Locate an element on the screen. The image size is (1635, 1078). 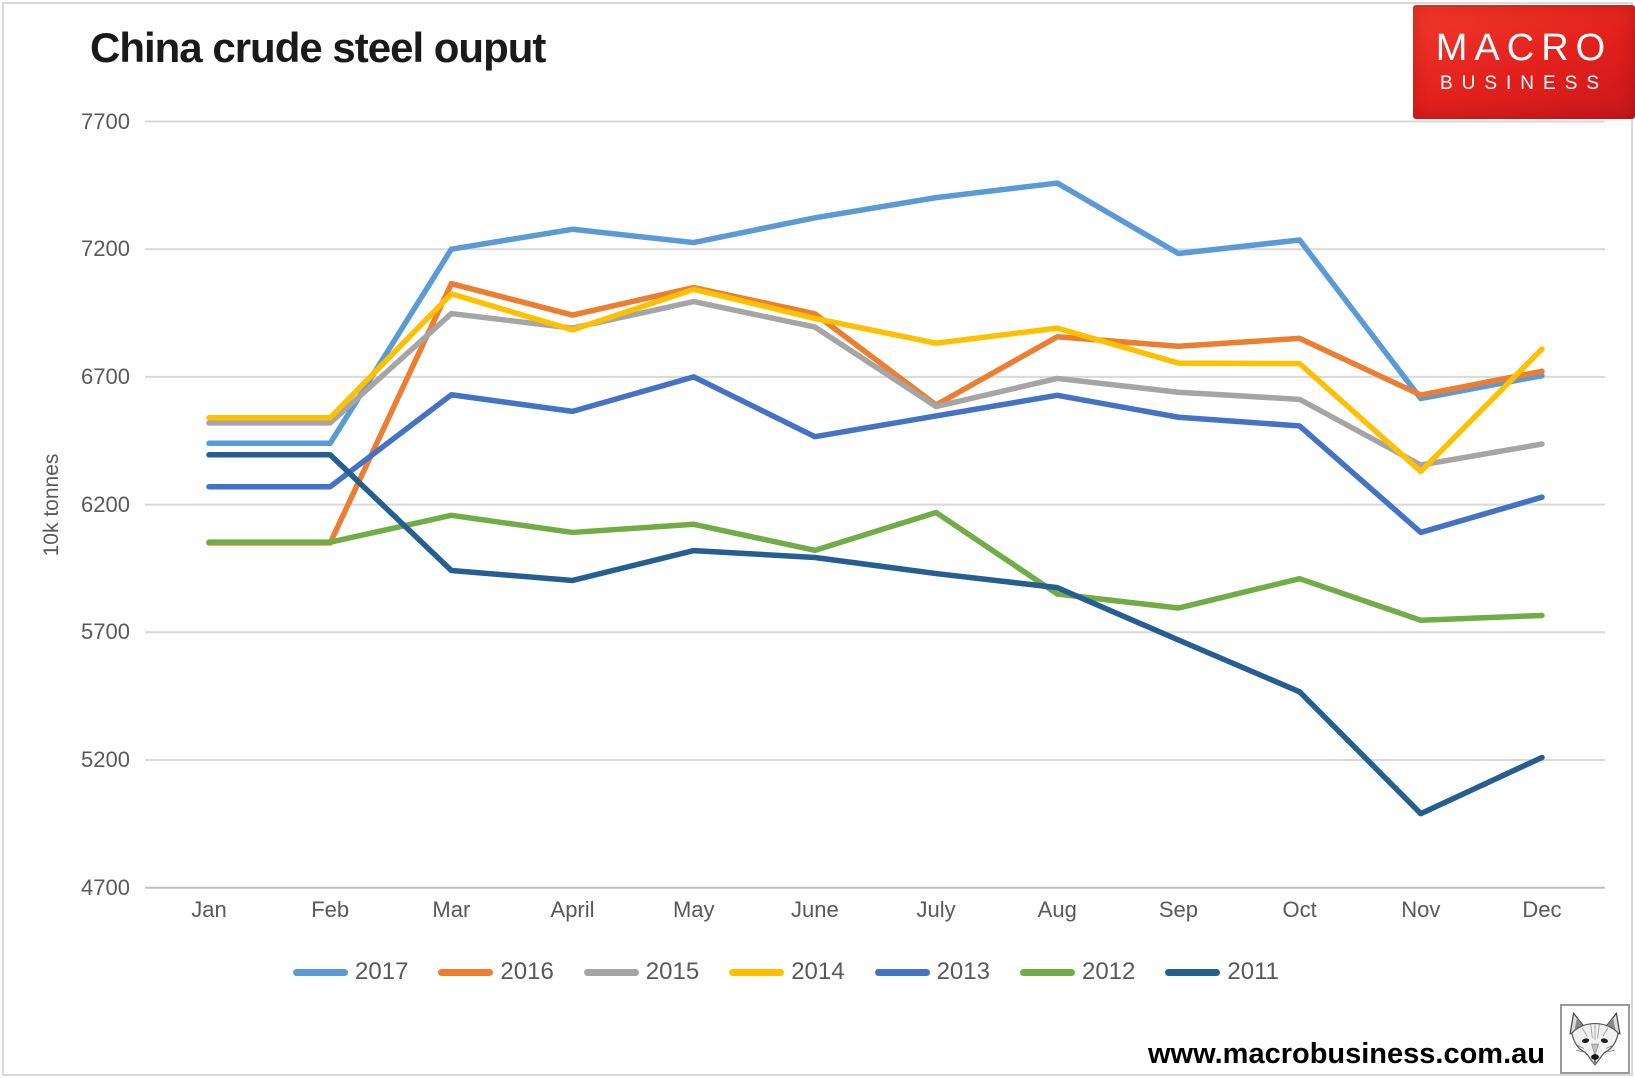
series-line-2013 is located at coordinates (875, 455).